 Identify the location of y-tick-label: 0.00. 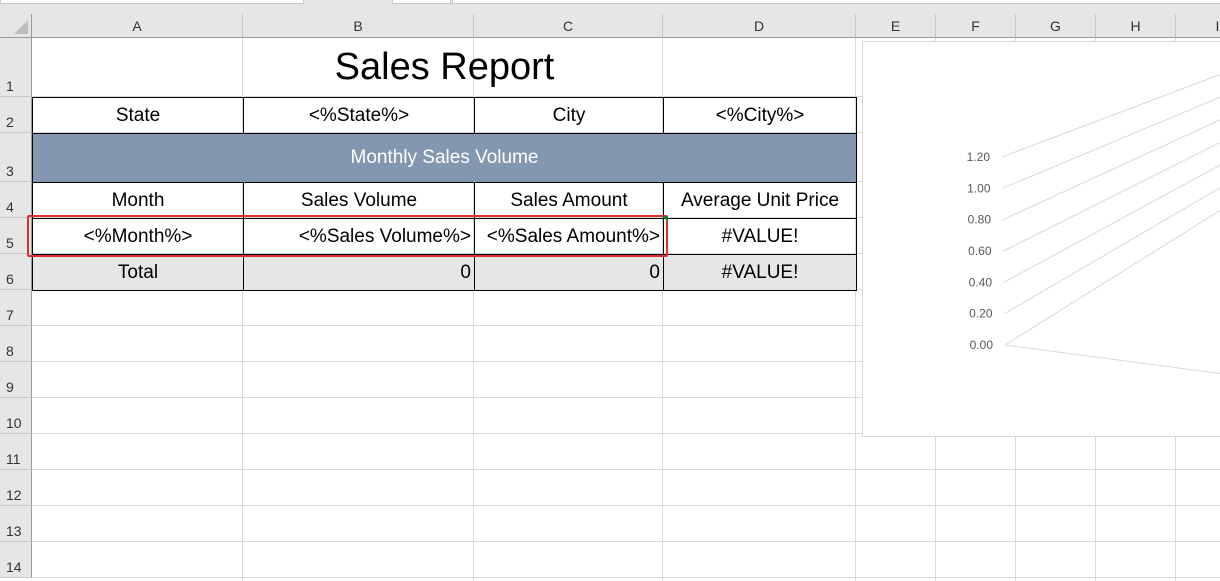
(982, 345).